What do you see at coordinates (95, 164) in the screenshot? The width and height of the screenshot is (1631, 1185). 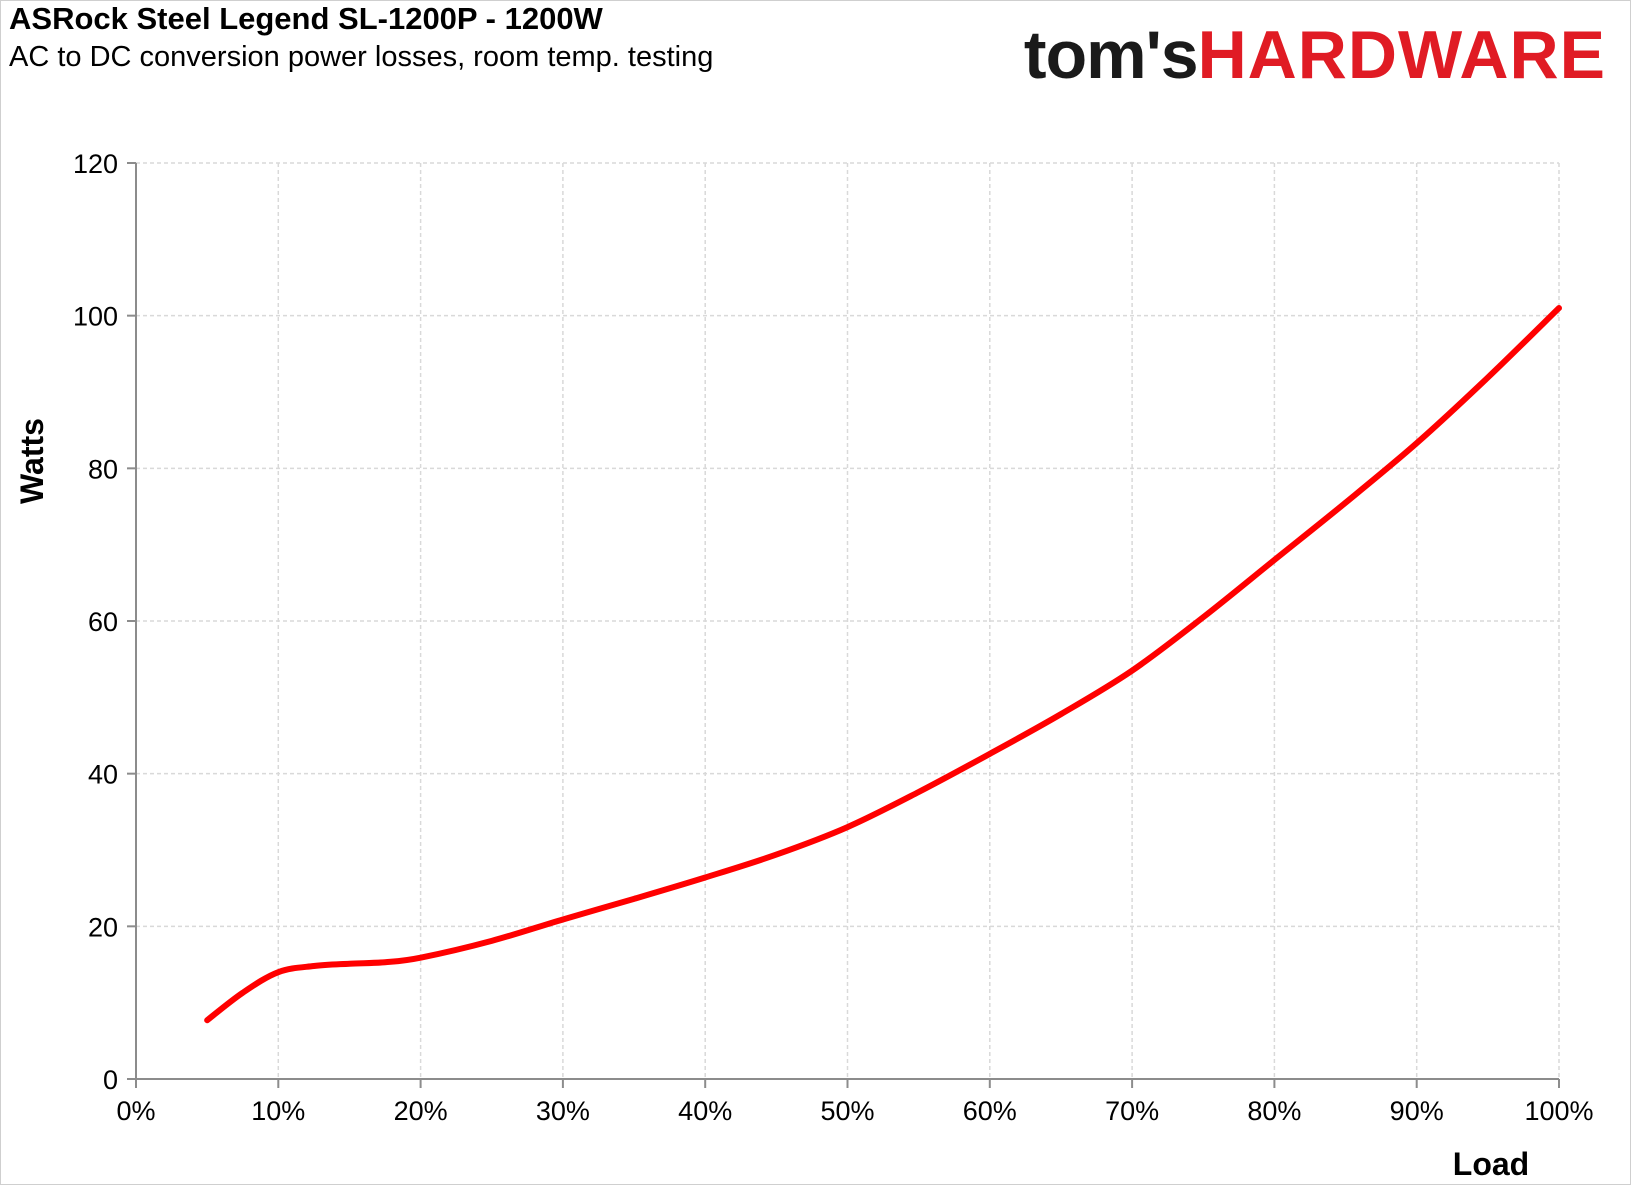 I see `y-tick-label: 120` at bounding box center [95, 164].